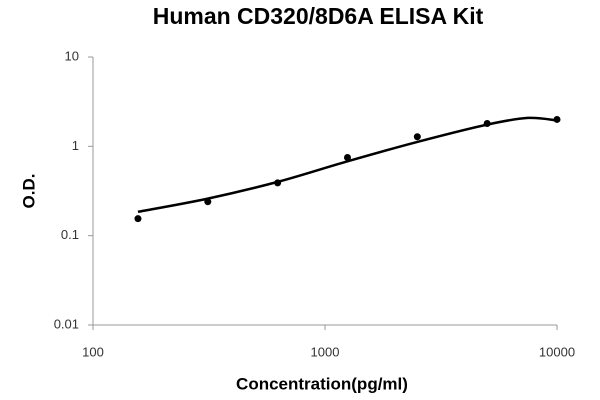  Describe the element at coordinates (66, 323) in the screenshot. I see `y-tick-label: 0.01` at that location.